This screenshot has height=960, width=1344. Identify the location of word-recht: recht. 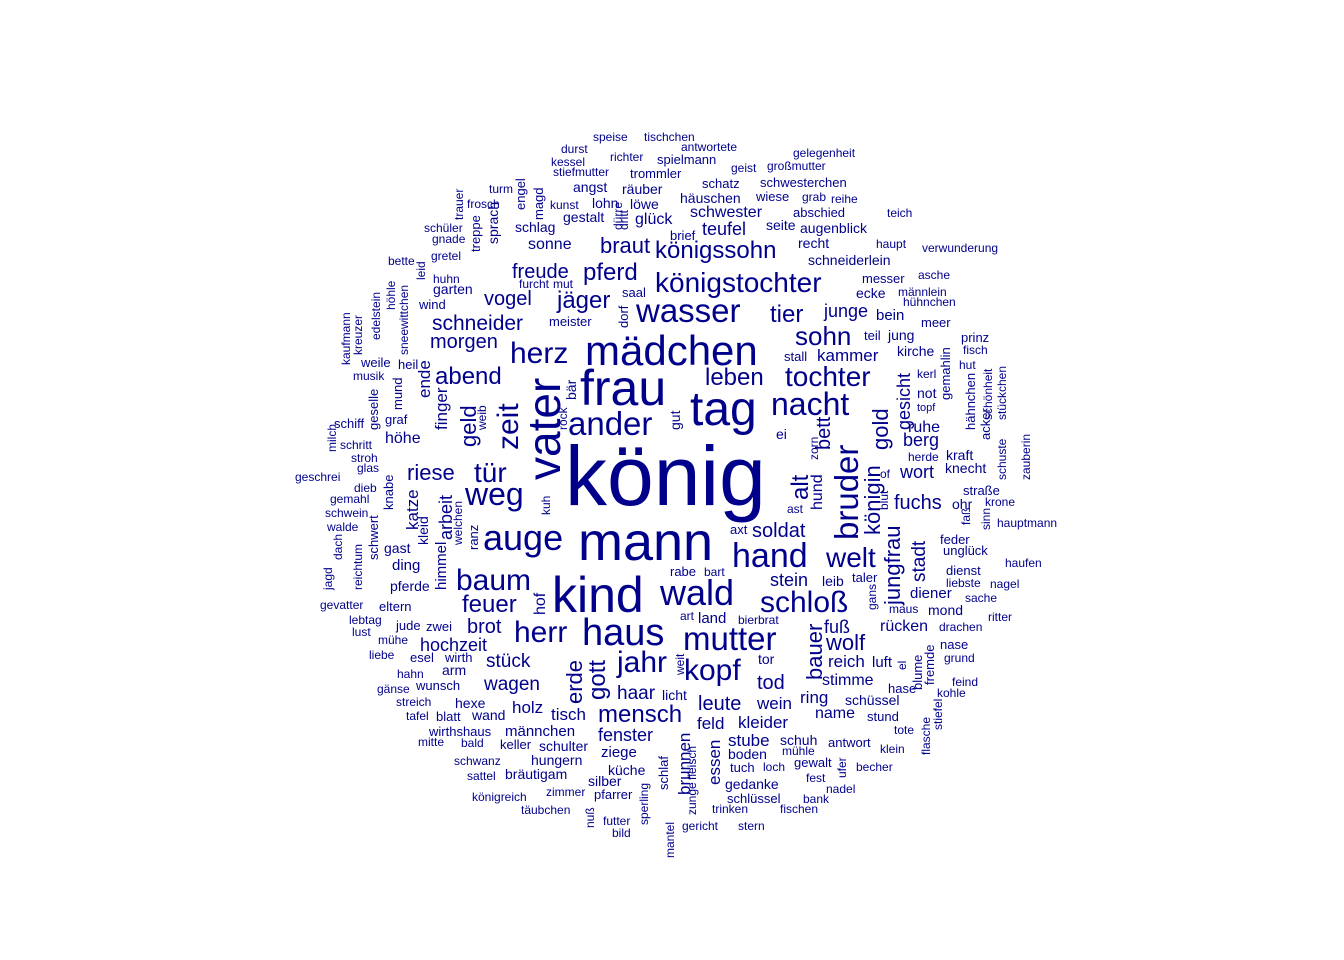
(813, 243).